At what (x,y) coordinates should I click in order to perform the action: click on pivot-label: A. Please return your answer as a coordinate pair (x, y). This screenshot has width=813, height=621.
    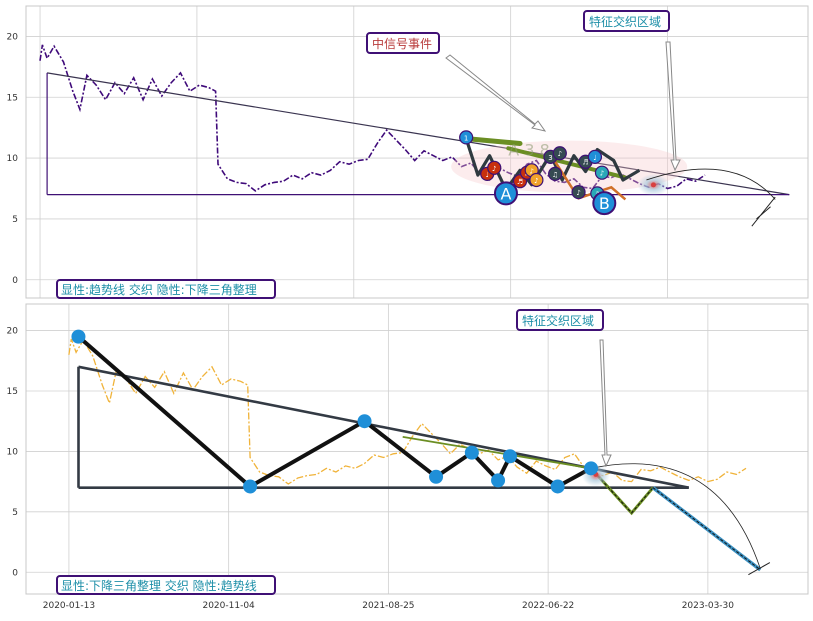
    Looking at the image, I should click on (505, 193).